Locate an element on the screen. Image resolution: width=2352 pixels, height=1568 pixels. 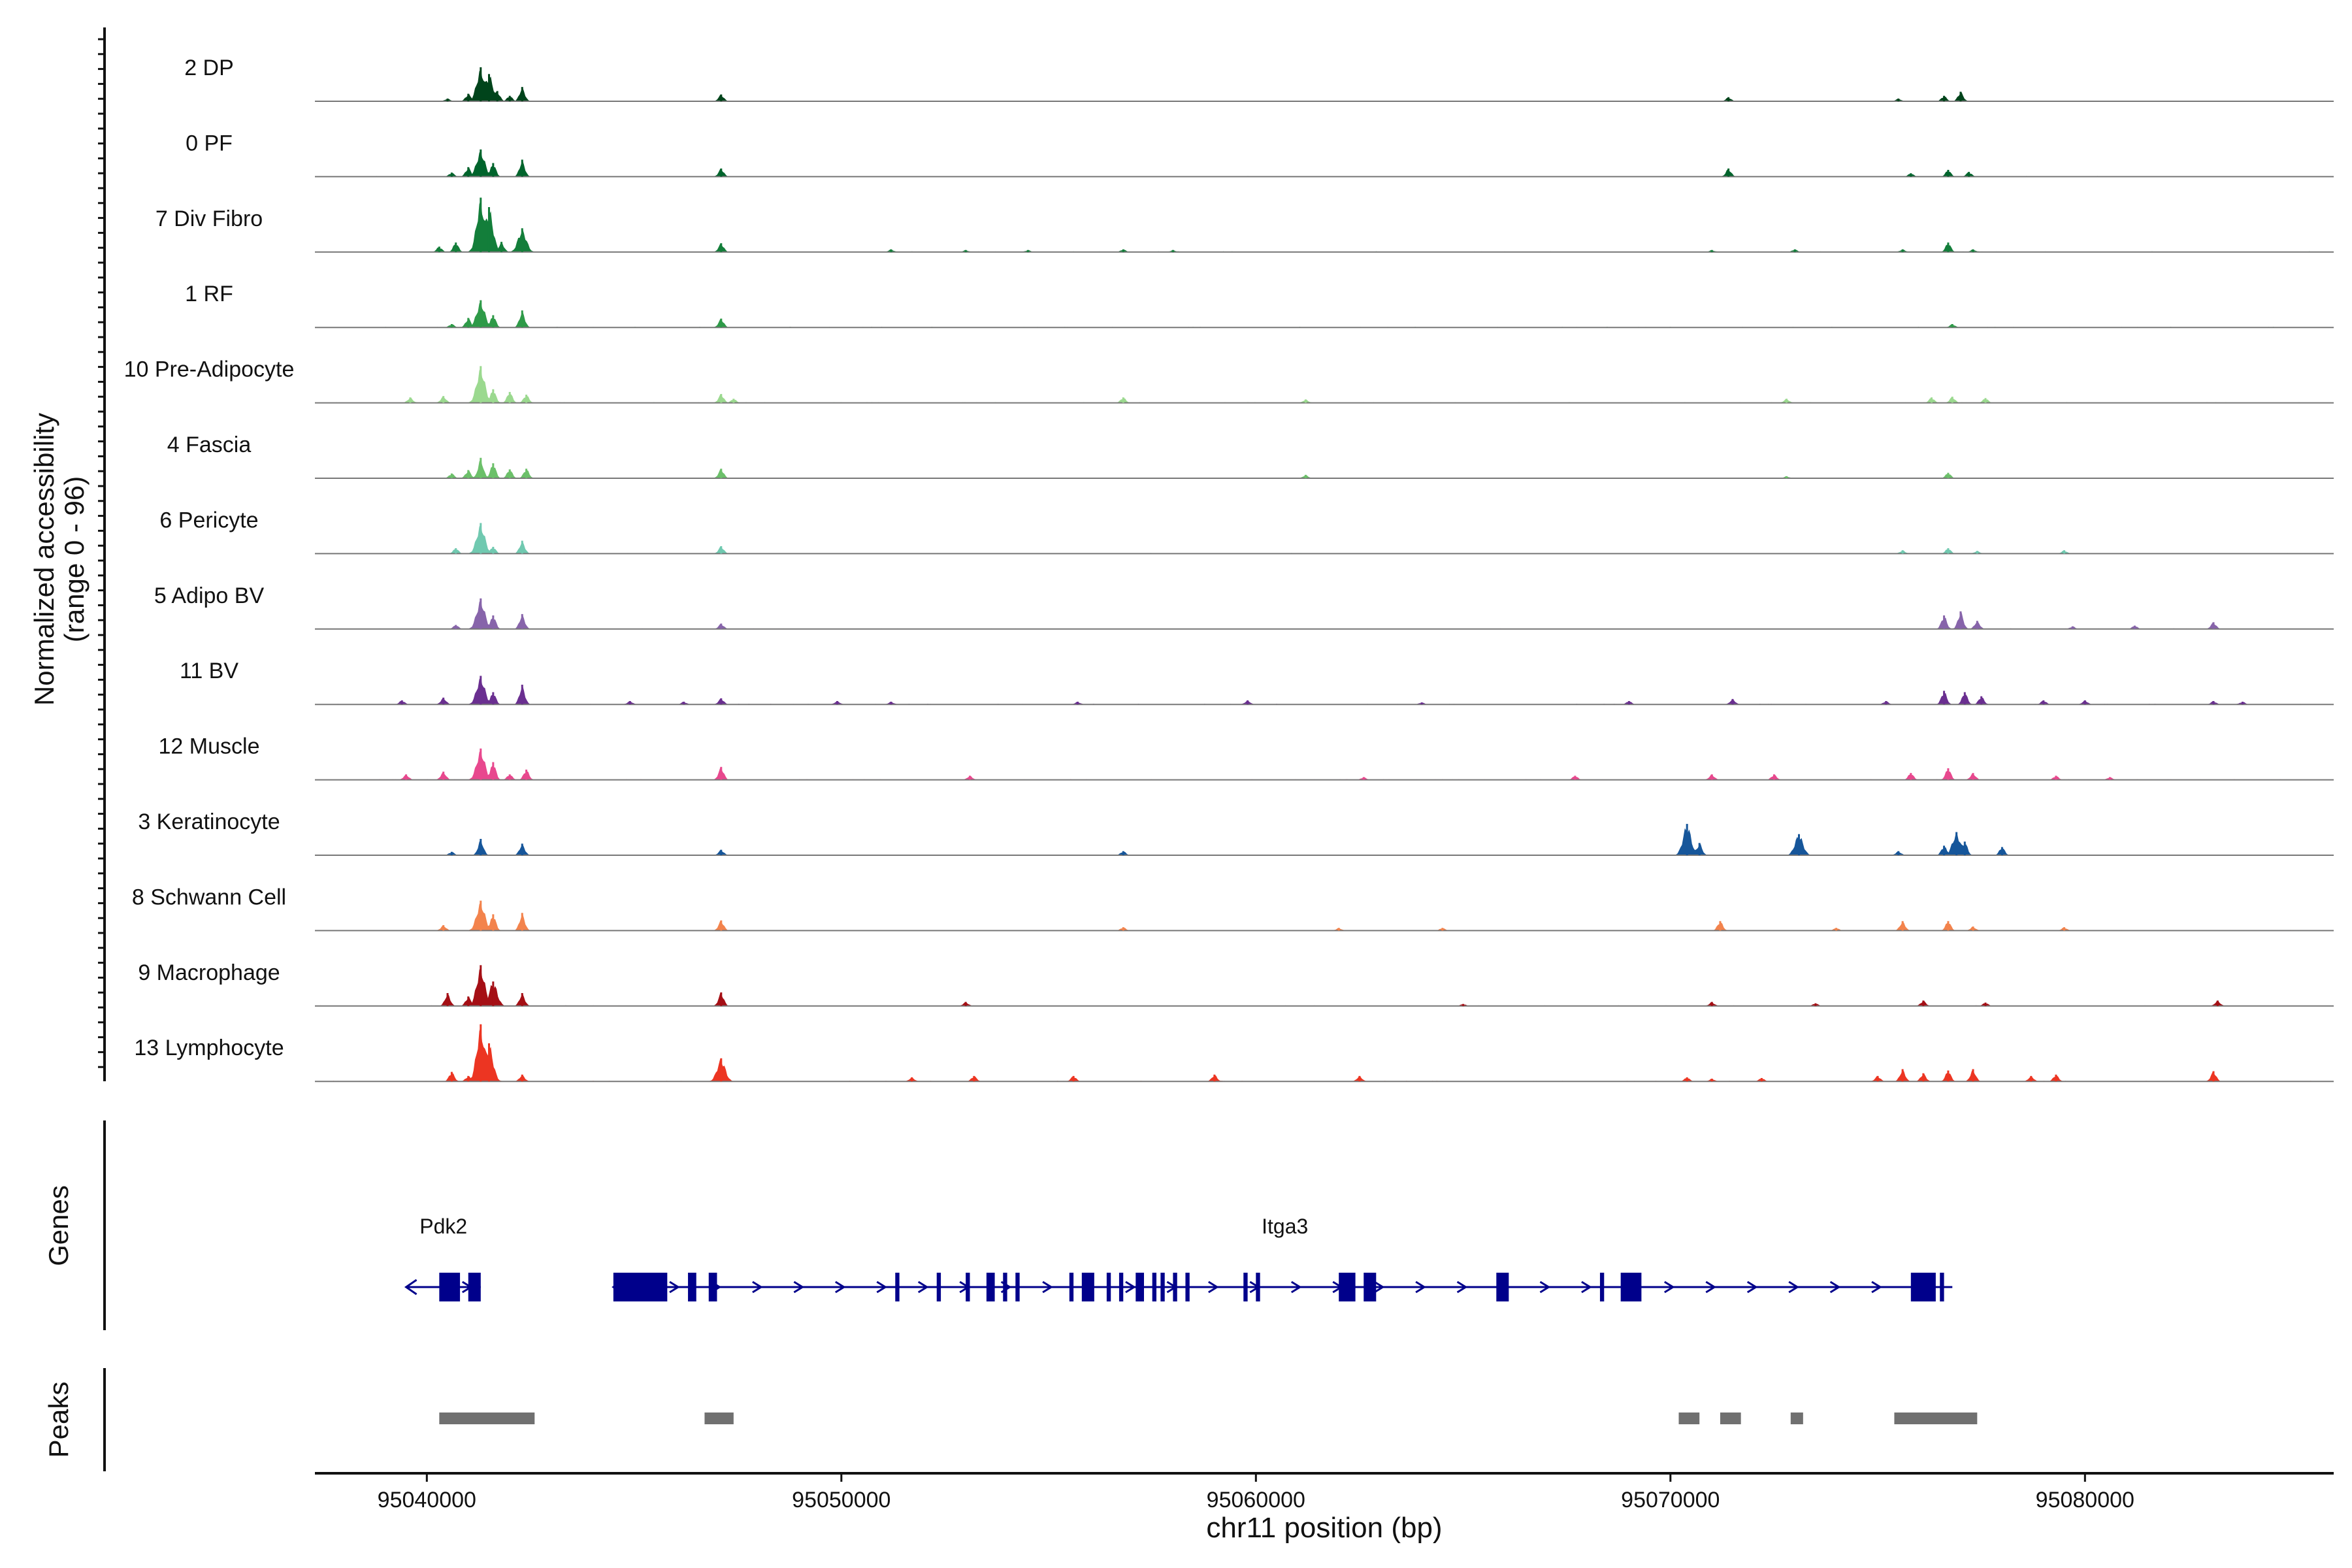
track-label: 2 DP is located at coordinates (209, 68).